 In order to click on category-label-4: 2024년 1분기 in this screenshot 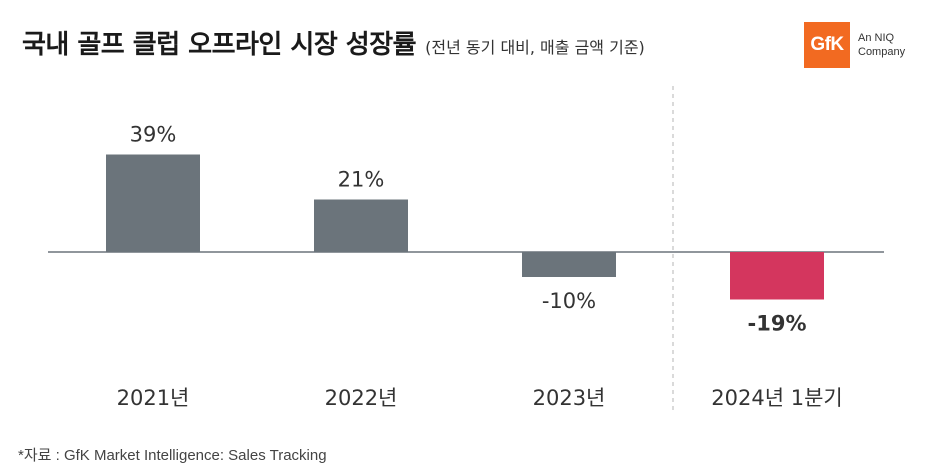, I will do `click(776, 398)`.